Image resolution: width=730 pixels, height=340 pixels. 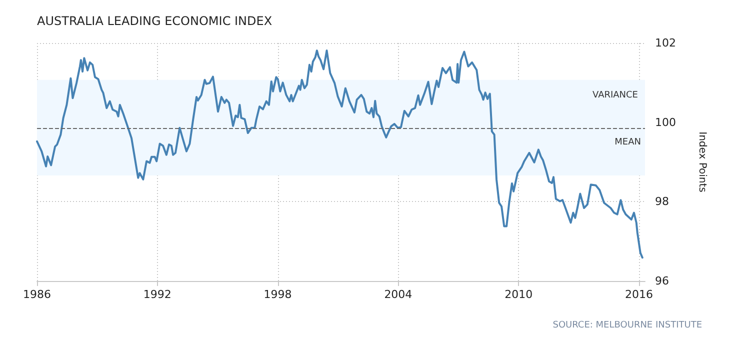 What do you see at coordinates (615, 95) in the screenshot?
I see `band-label: VARIANCE` at bounding box center [615, 95].